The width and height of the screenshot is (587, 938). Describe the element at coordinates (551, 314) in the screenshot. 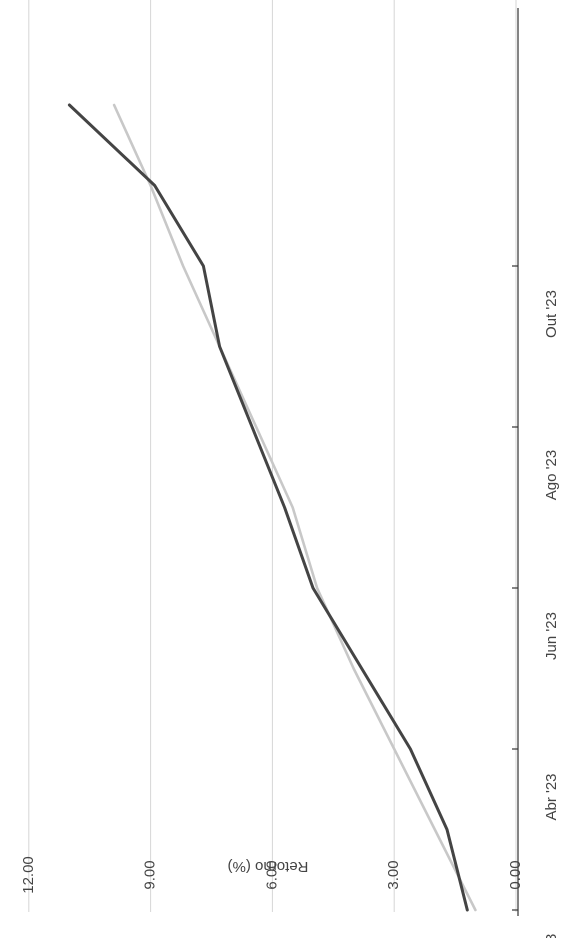

I see `x-tick-label: Out '23` at that location.